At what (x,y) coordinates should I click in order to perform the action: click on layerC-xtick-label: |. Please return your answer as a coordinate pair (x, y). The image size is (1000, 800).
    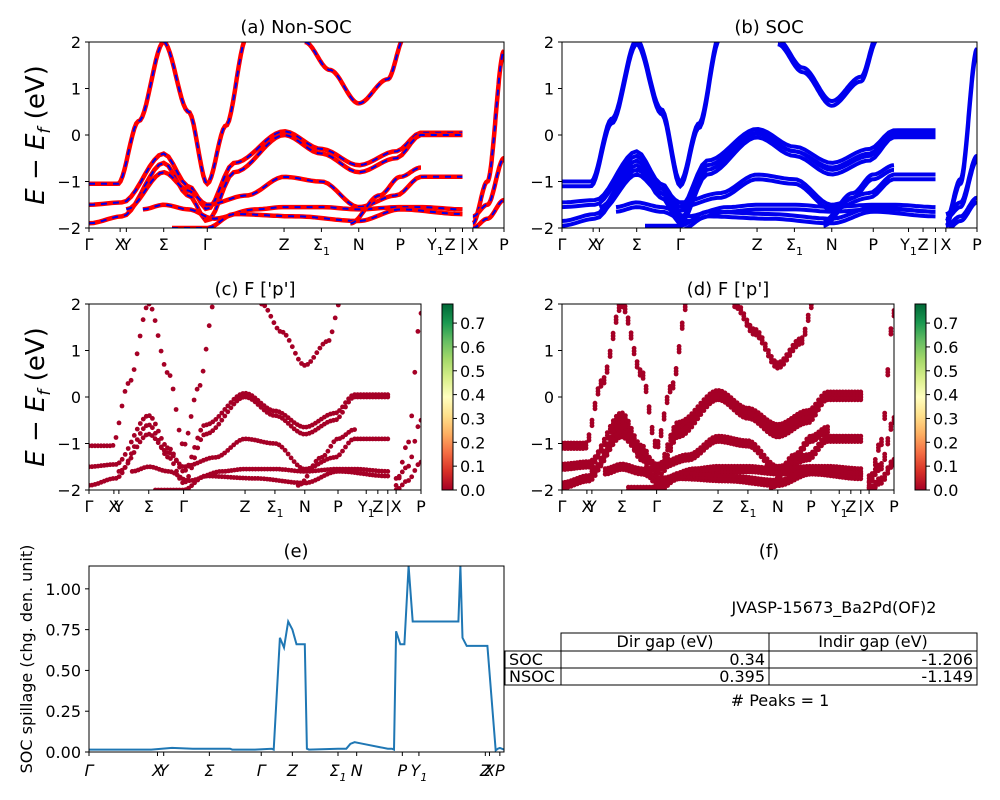
    Looking at the image, I should click on (387, 506).